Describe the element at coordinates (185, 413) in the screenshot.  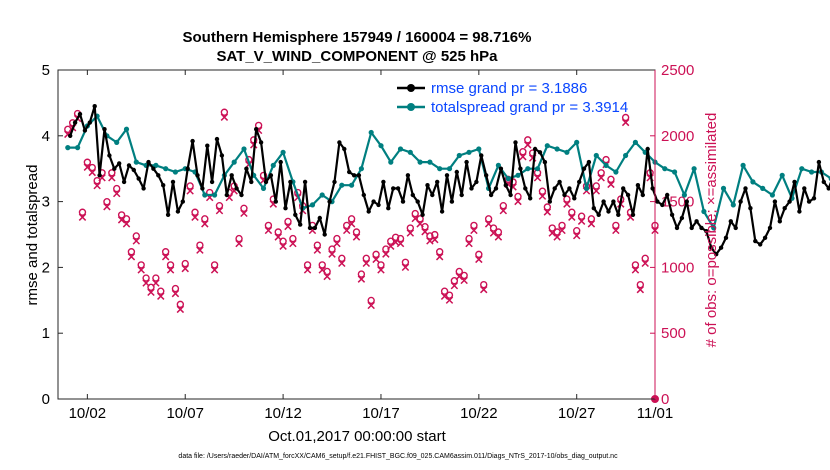
I see `x-tick-label: 10/07` at that location.